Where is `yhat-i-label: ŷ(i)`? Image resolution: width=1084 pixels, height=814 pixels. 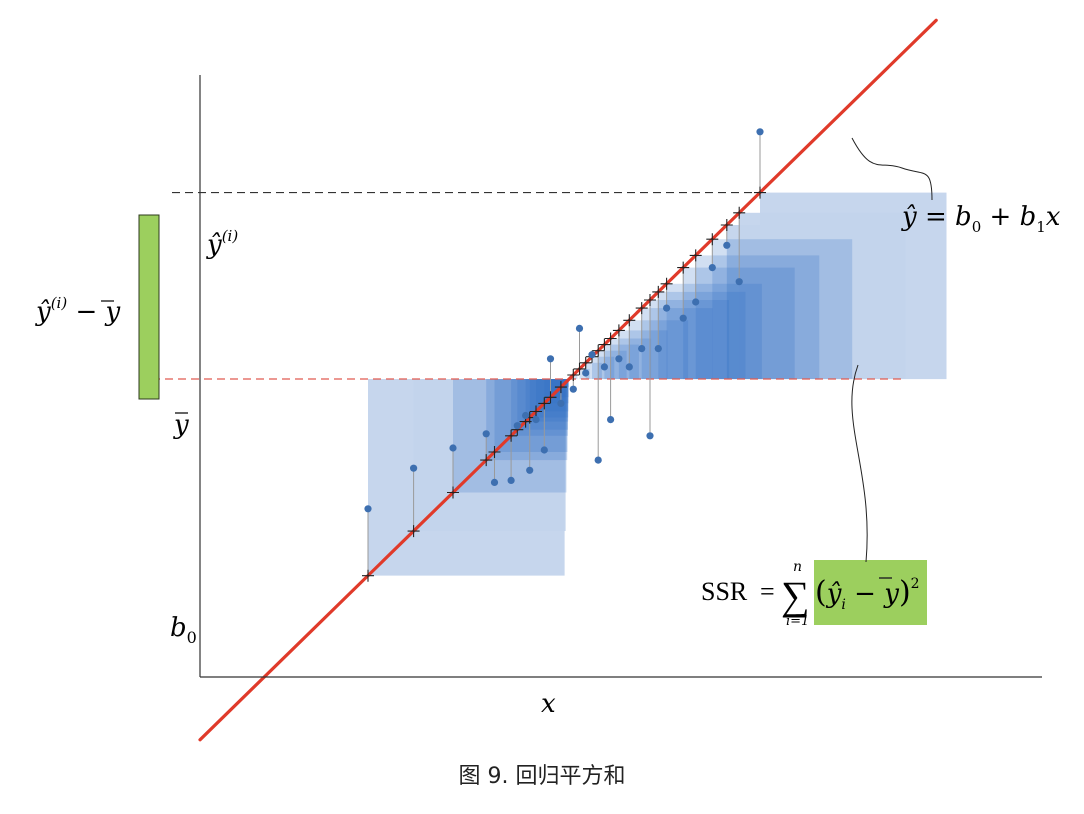
yhat-i-label: ŷ(i) is located at coordinates (222, 243).